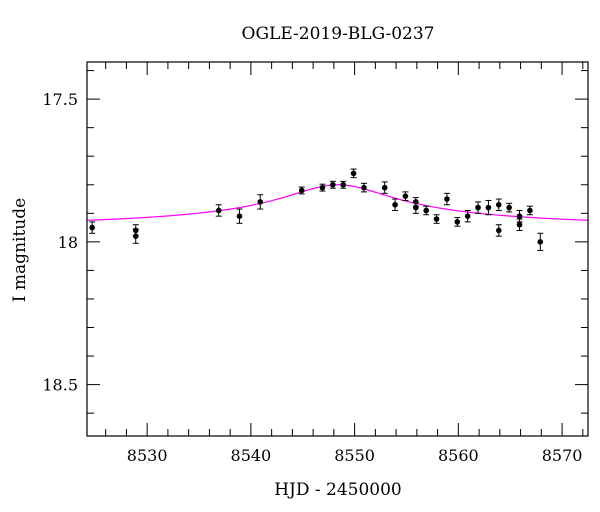 Image resolution: width=600 pixels, height=512 pixels. I want to click on chart-title: OGLE-2019-BLG-0237, so click(338, 34).